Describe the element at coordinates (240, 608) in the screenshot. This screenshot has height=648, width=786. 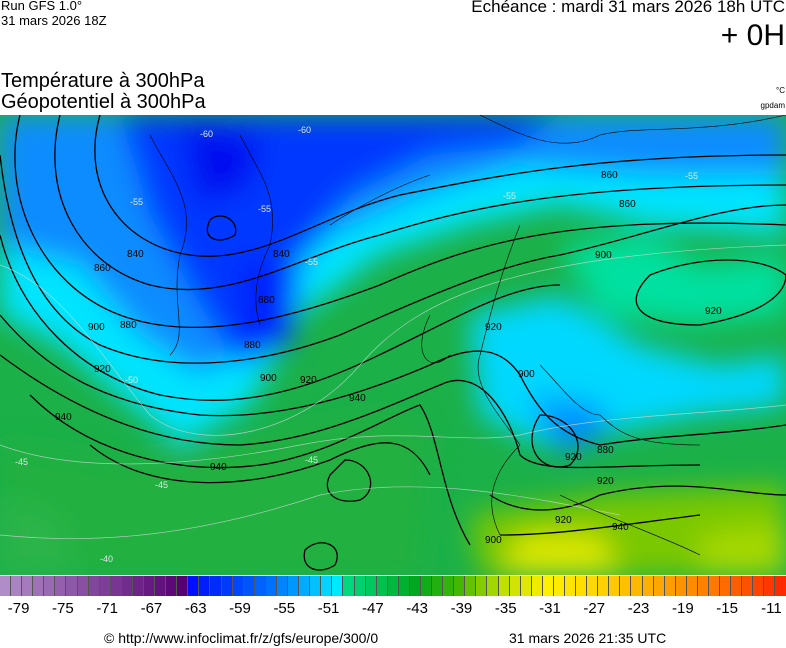
I see `color-scale-tick-label: -59` at that location.